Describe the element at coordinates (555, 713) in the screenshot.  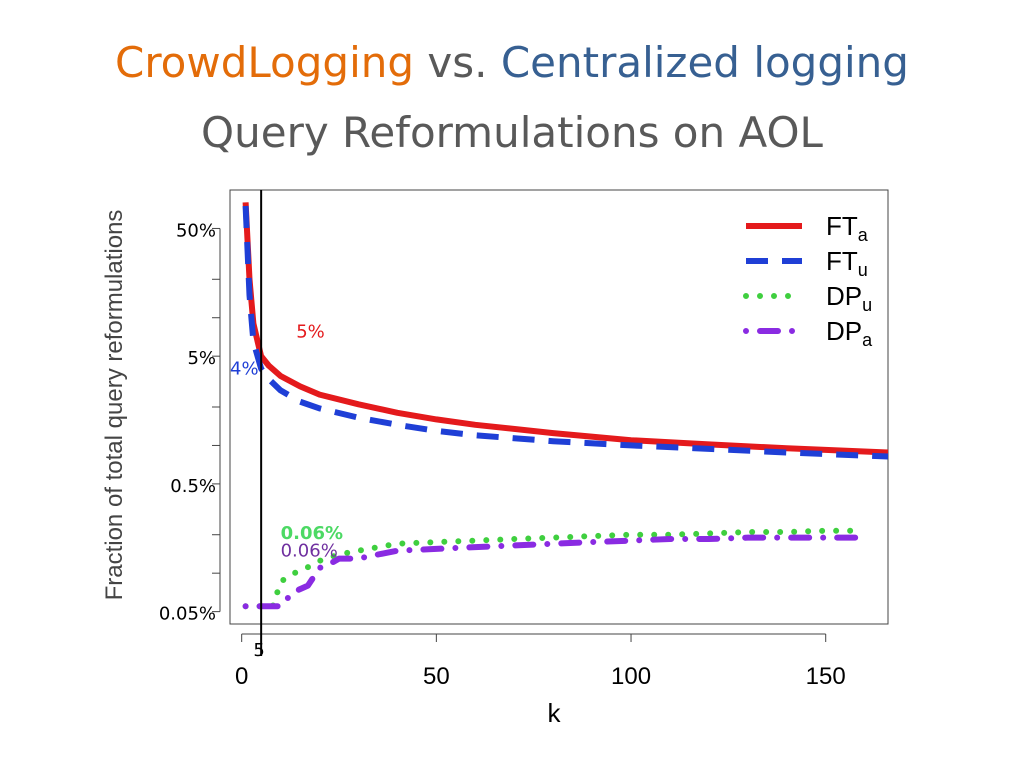
I see `x-axis-label: k` at that location.